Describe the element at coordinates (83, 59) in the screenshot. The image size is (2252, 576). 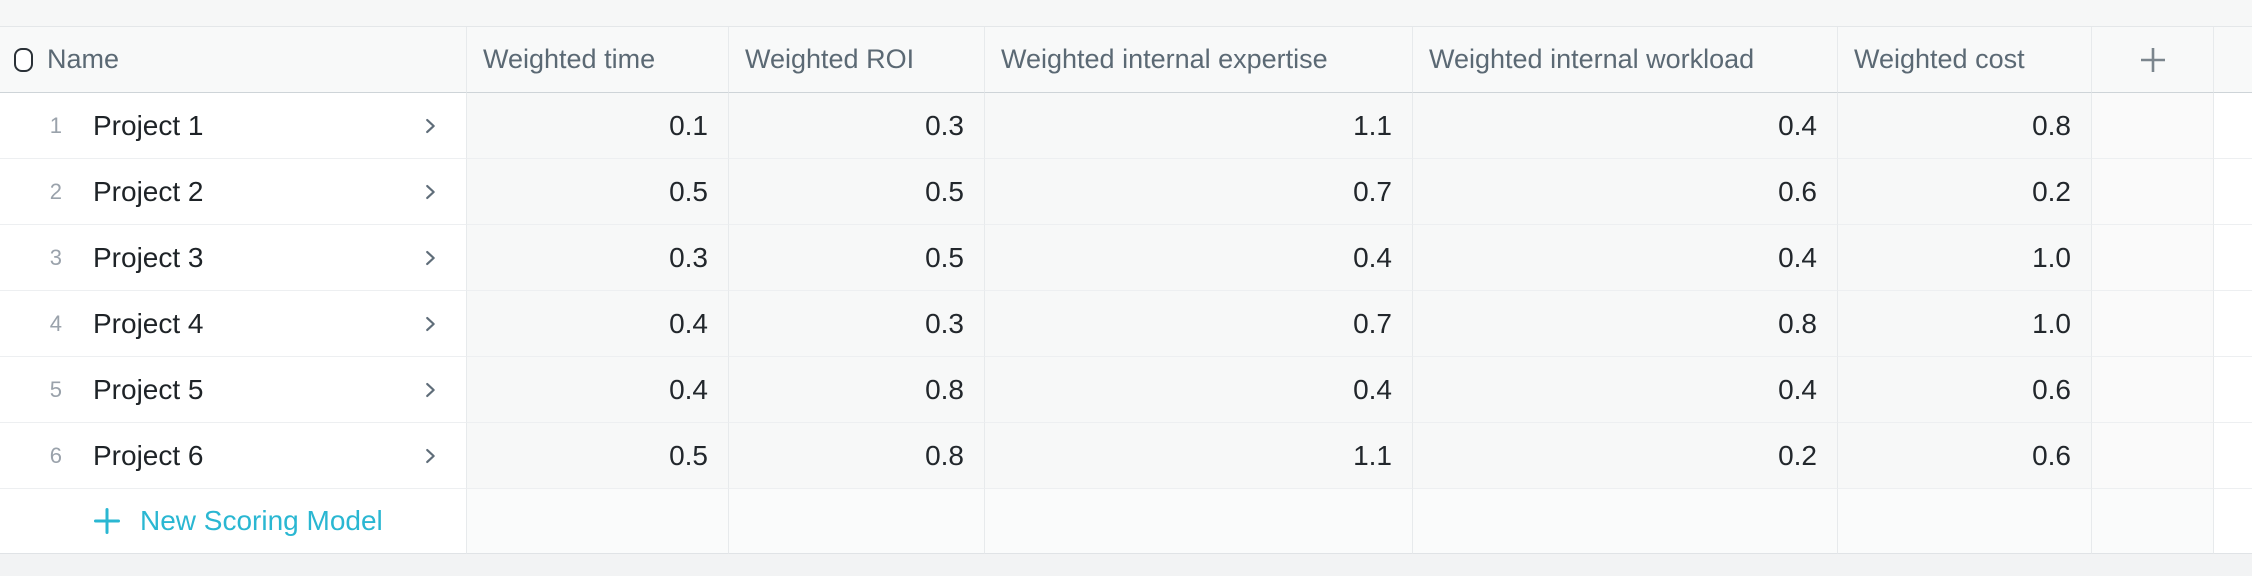
I see `column-header-label: Name` at that location.